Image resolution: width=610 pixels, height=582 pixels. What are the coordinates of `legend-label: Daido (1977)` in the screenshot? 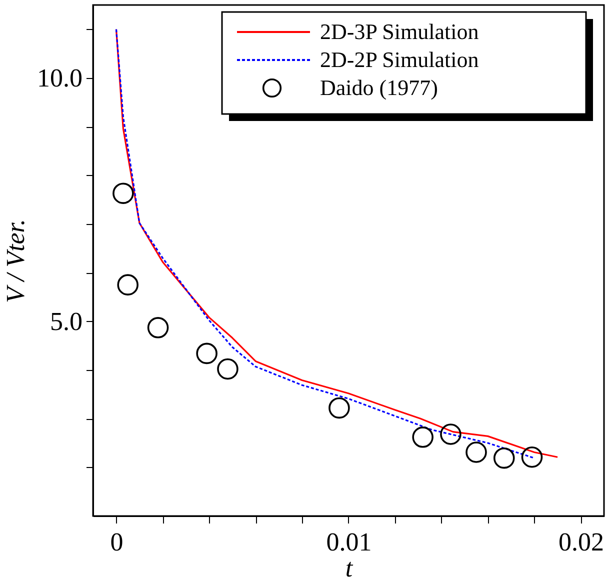 It's located at (379, 87).